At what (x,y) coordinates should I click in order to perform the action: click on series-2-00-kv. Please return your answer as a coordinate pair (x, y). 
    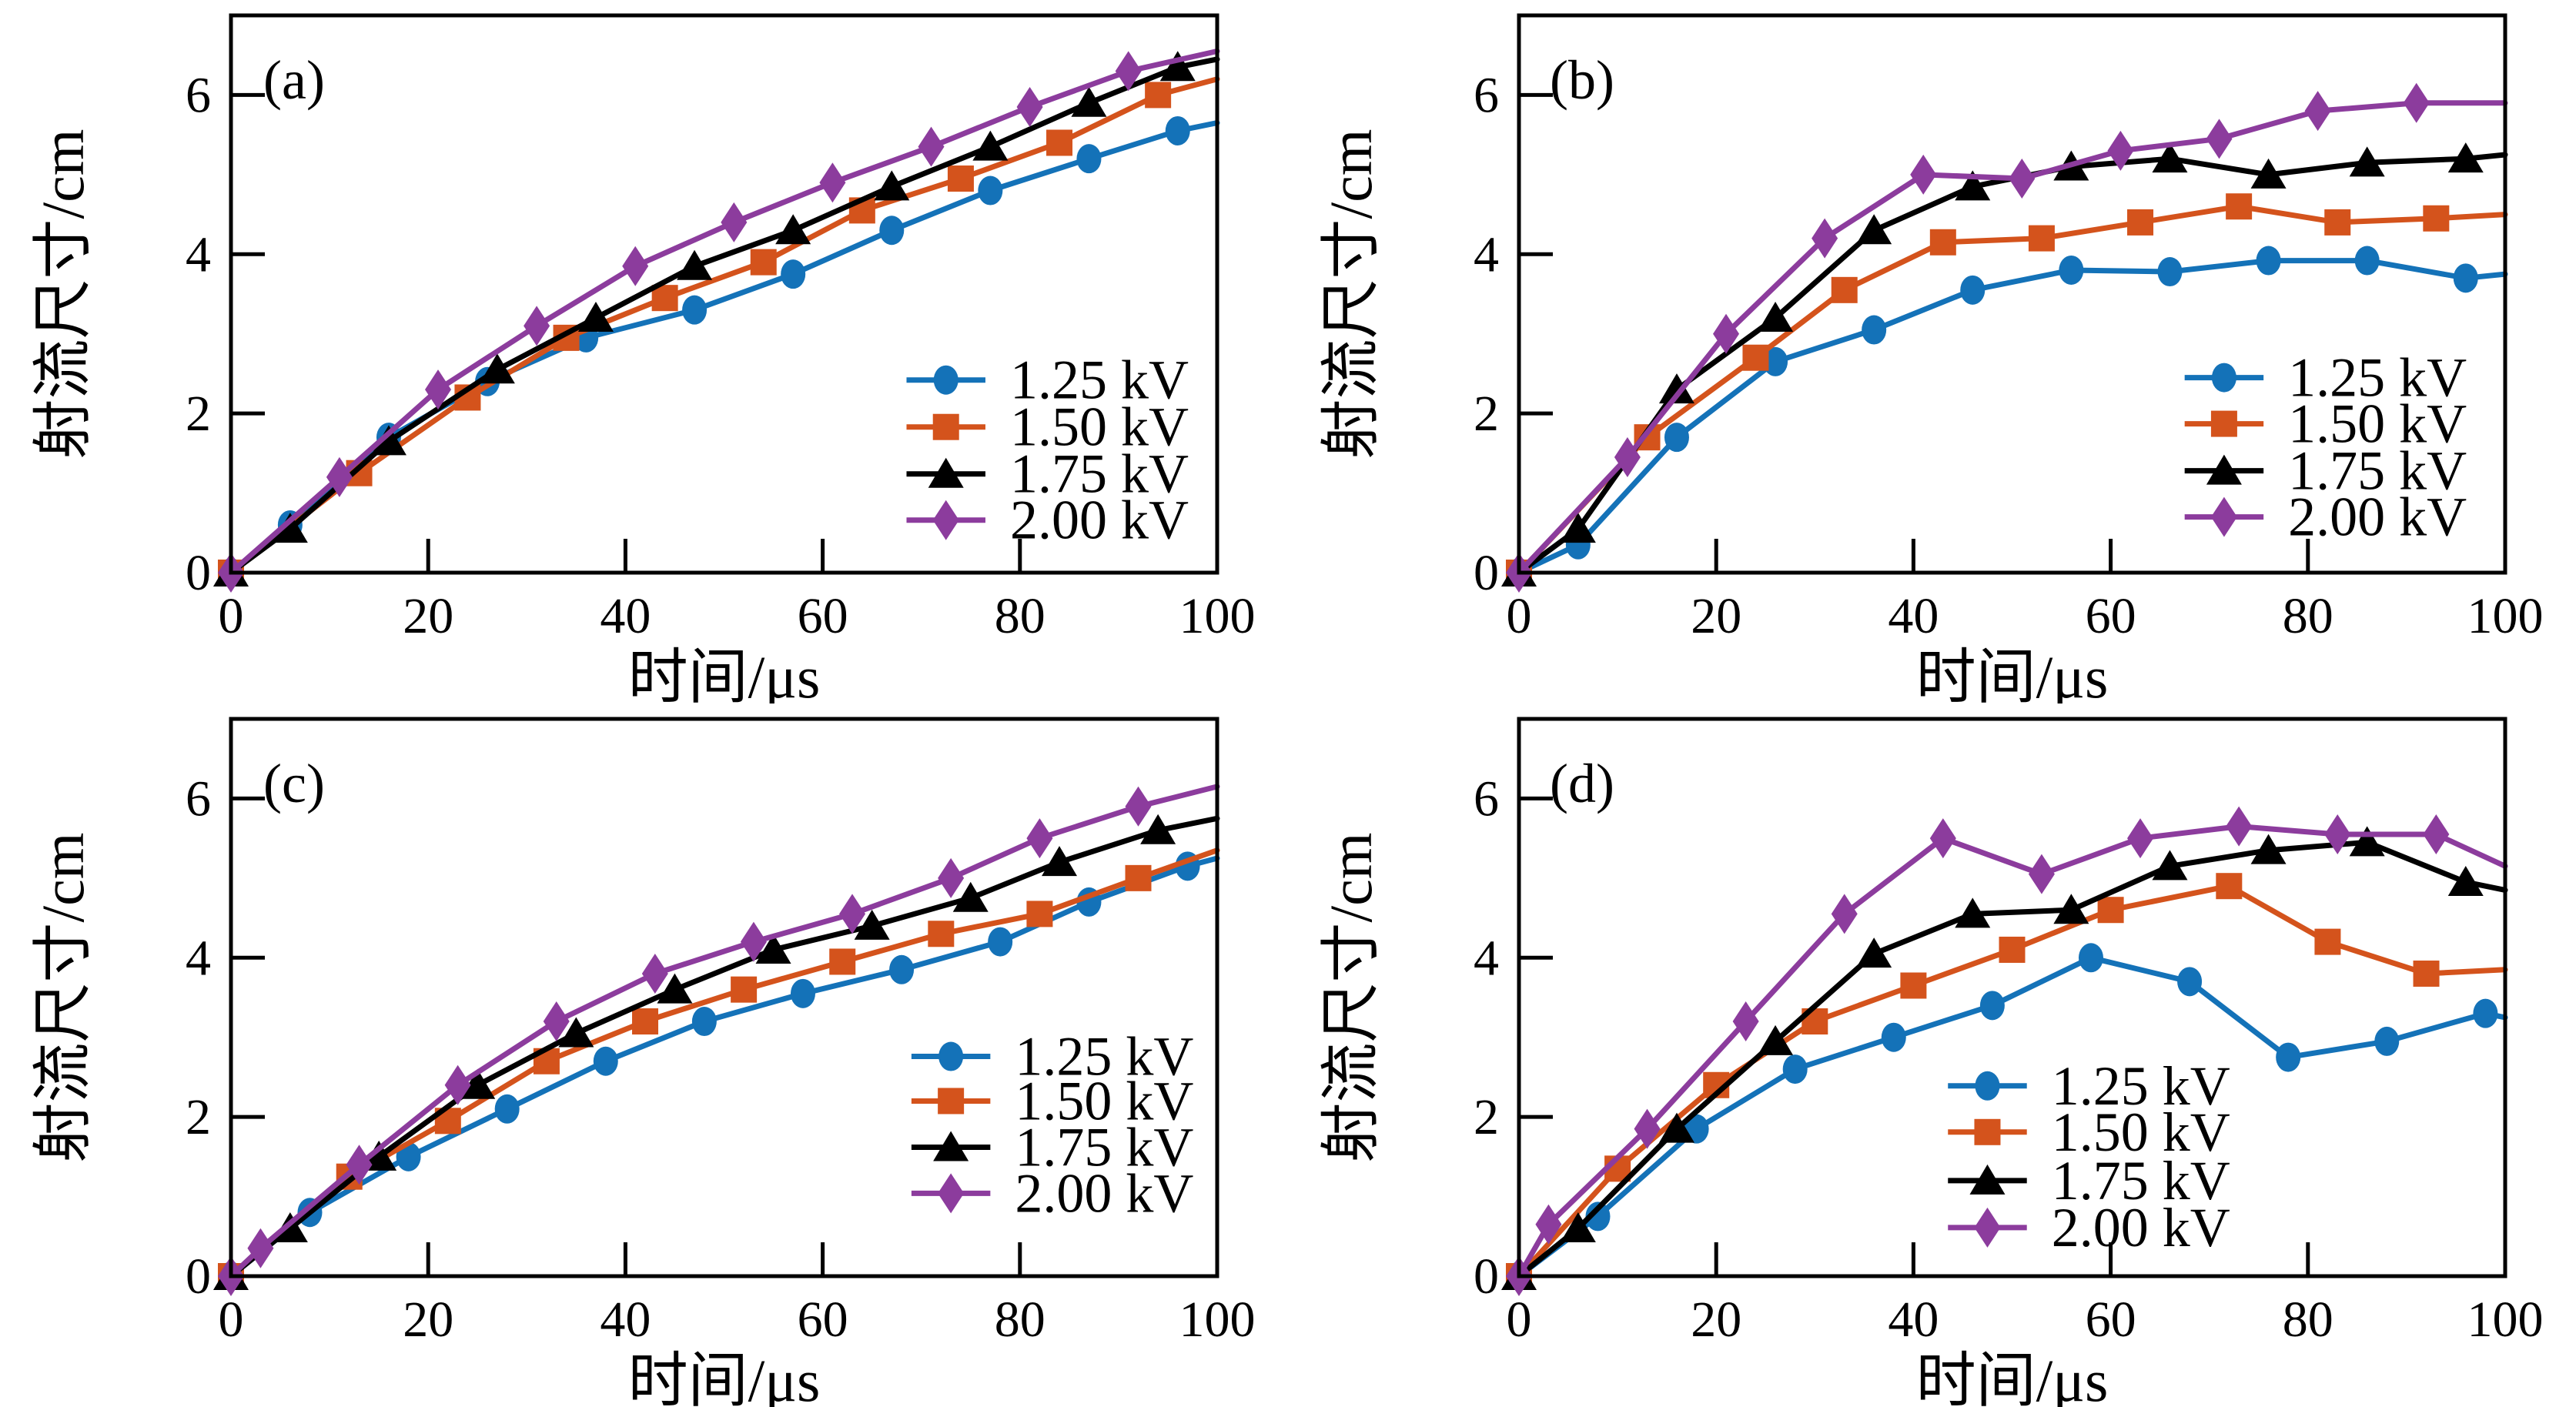
    Looking at the image, I should click on (2007, 337).